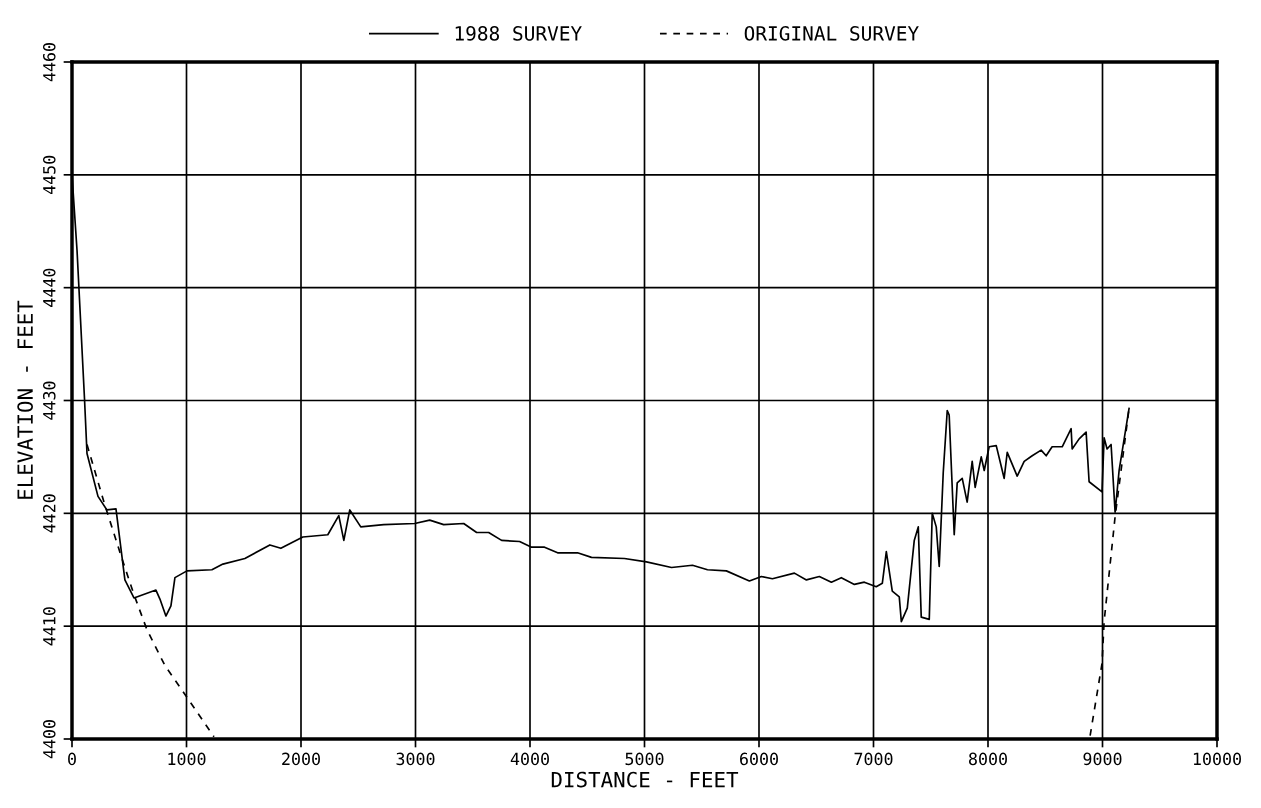  I want to click on y-tick-label: 4420, so click(49, 513).